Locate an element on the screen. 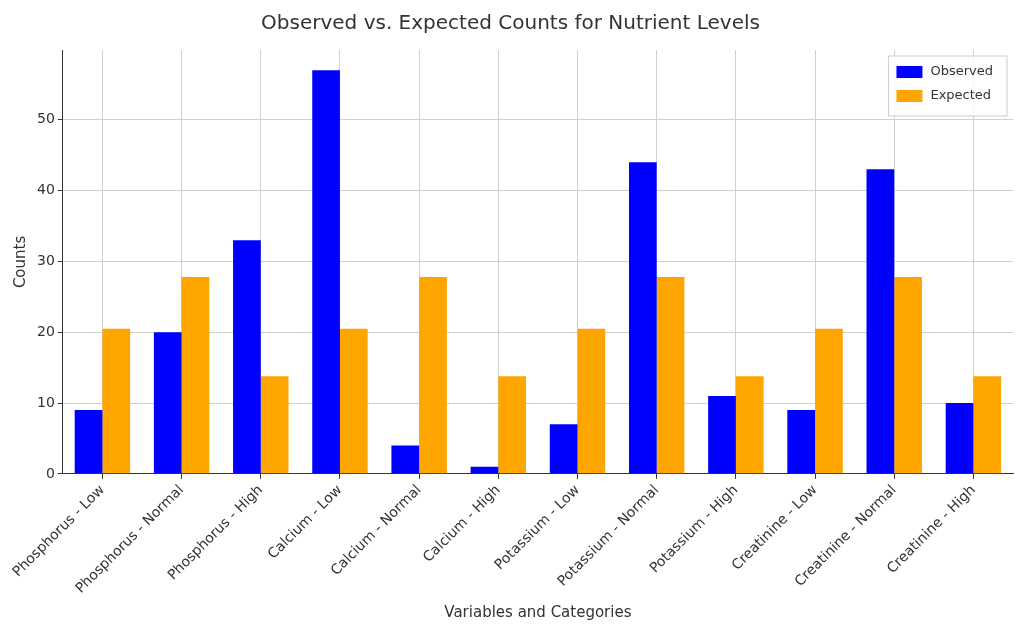  y-tick-label: 40 is located at coordinates (45, 189).